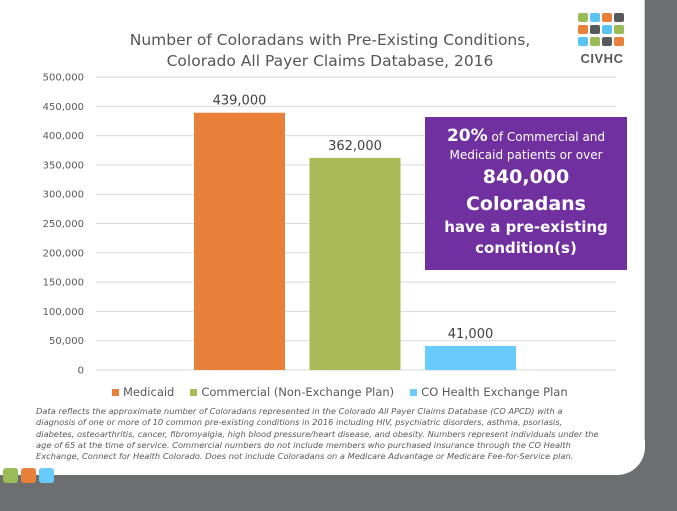  I want to click on data-label: 41,000, so click(471, 334).